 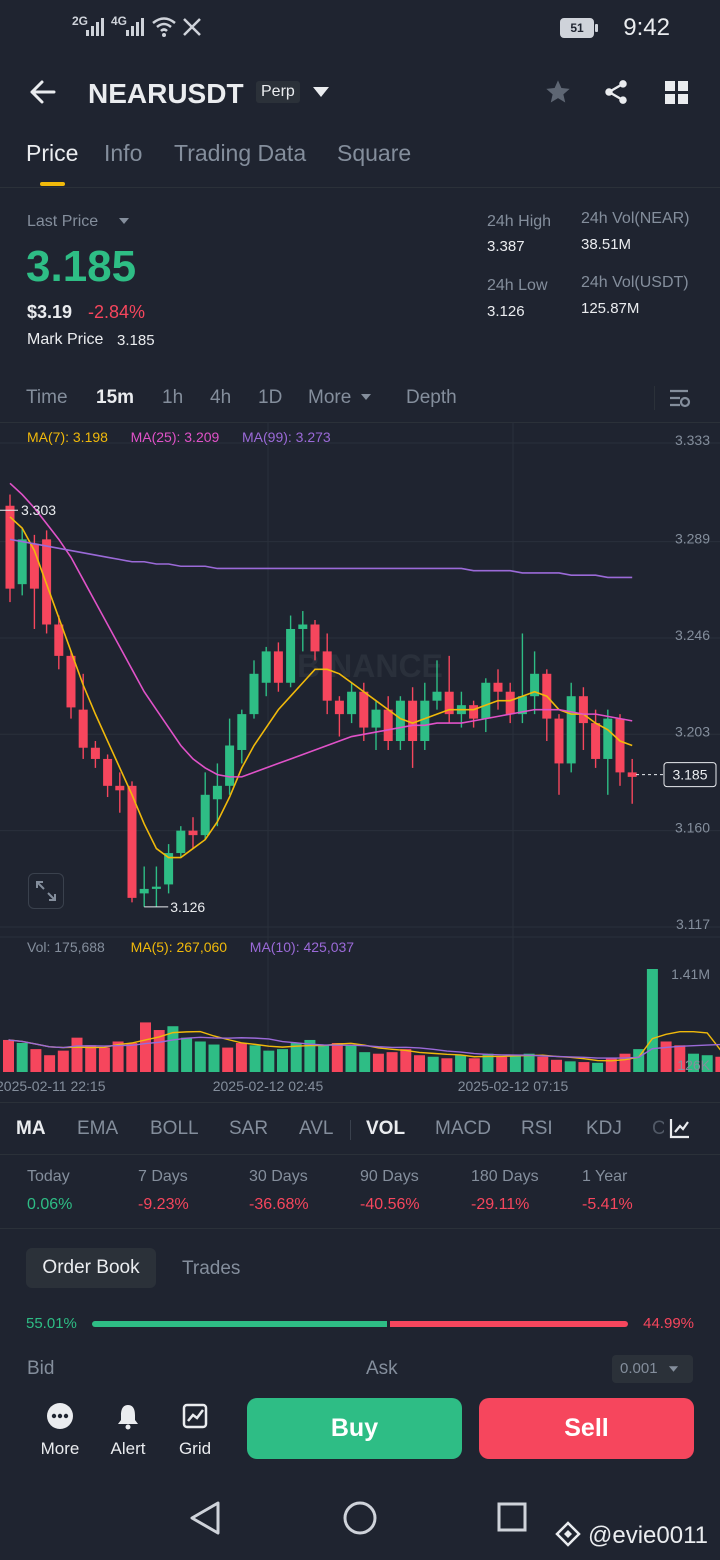 What do you see at coordinates (652, 1369) in the screenshot?
I see `precision-select: 0.001` at bounding box center [652, 1369].